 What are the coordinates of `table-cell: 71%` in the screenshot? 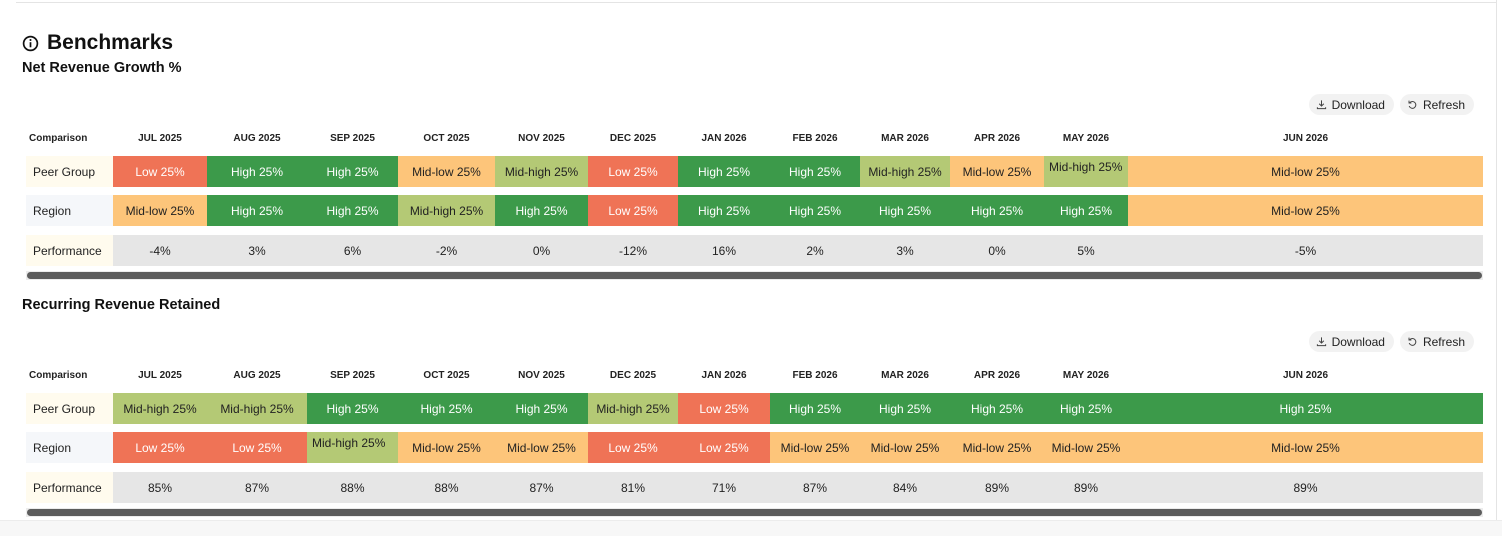 It's located at (724, 487).